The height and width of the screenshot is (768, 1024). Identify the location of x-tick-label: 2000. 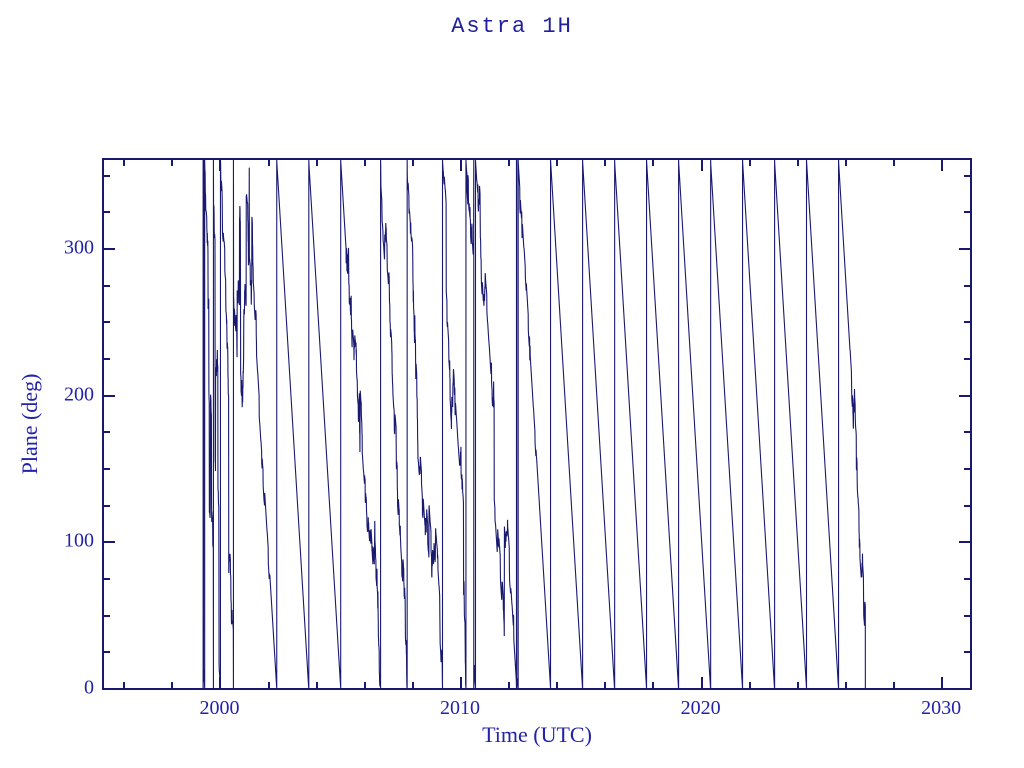
(219, 708).